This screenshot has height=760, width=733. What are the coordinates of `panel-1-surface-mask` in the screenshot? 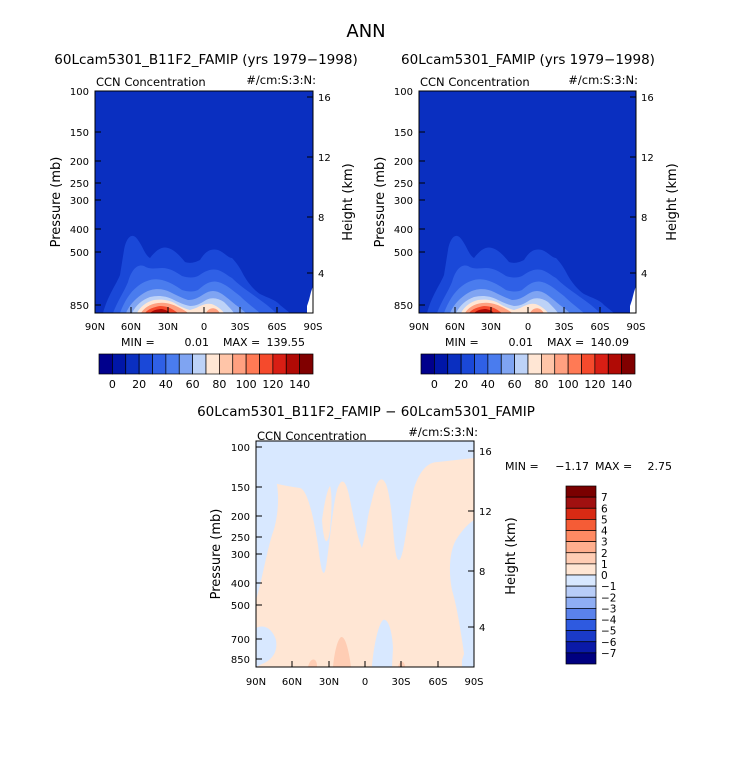 It's located at (310, 299).